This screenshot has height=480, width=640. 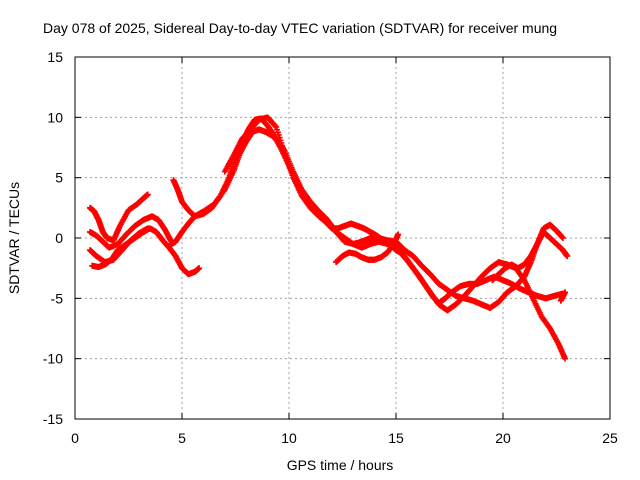 What do you see at coordinates (57, 298) in the screenshot?
I see `y-tick-label: -5` at bounding box center [57, 298].